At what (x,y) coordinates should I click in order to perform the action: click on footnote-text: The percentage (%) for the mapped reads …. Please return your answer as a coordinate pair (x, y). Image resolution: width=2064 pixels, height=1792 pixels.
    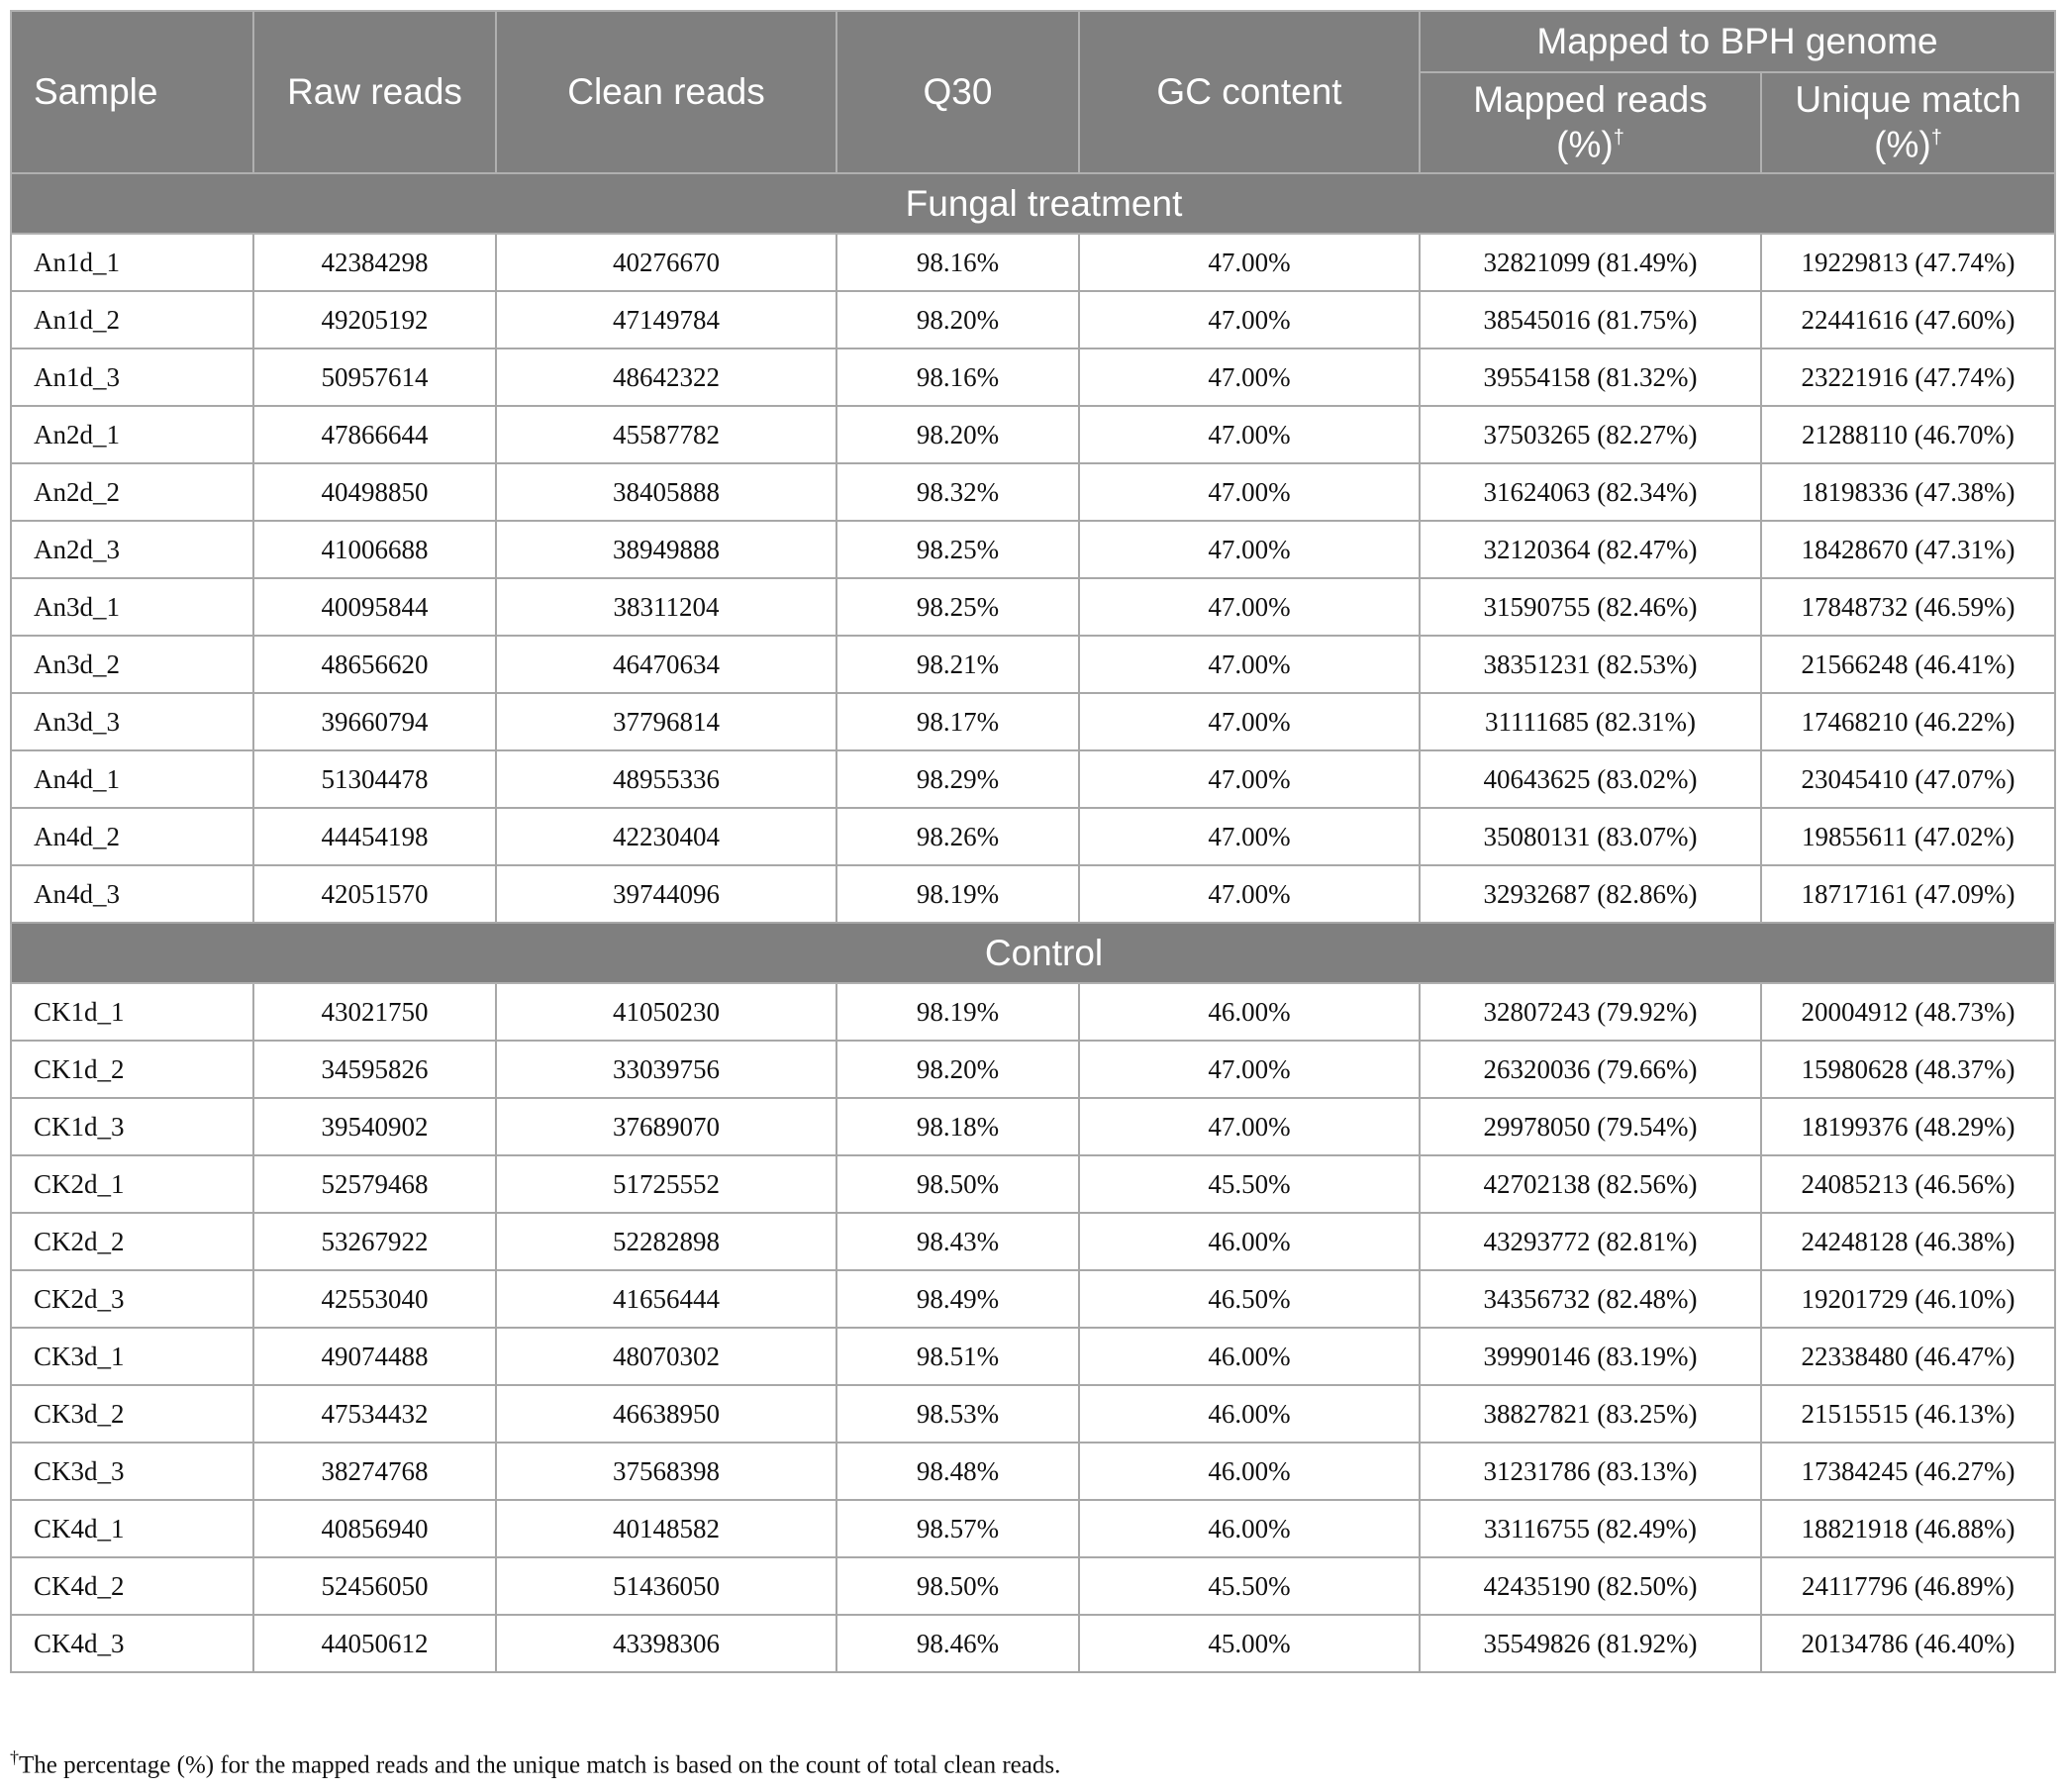
    Looking at the image, I should click on (540, 1765).